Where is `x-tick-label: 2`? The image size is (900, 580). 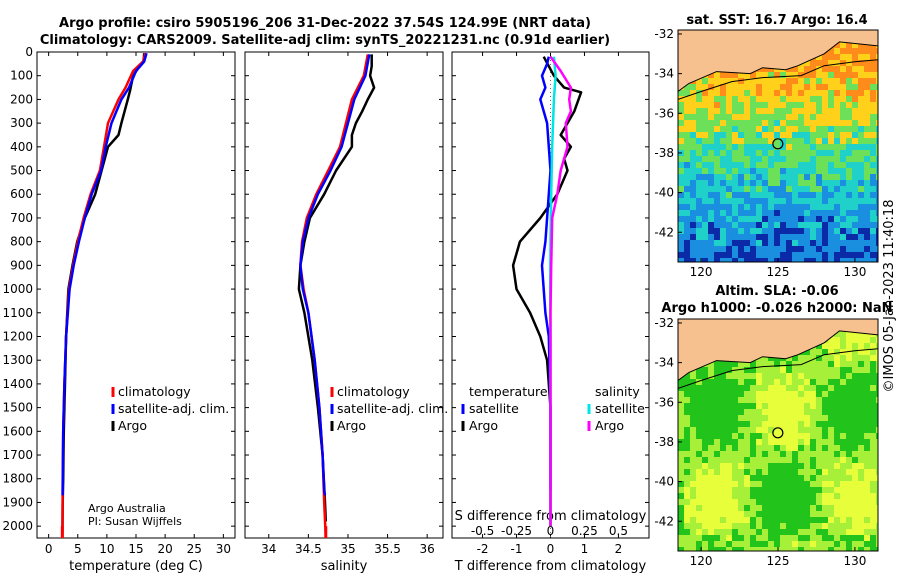
x-tick-label: 2 is located at coordinates (619, 549).